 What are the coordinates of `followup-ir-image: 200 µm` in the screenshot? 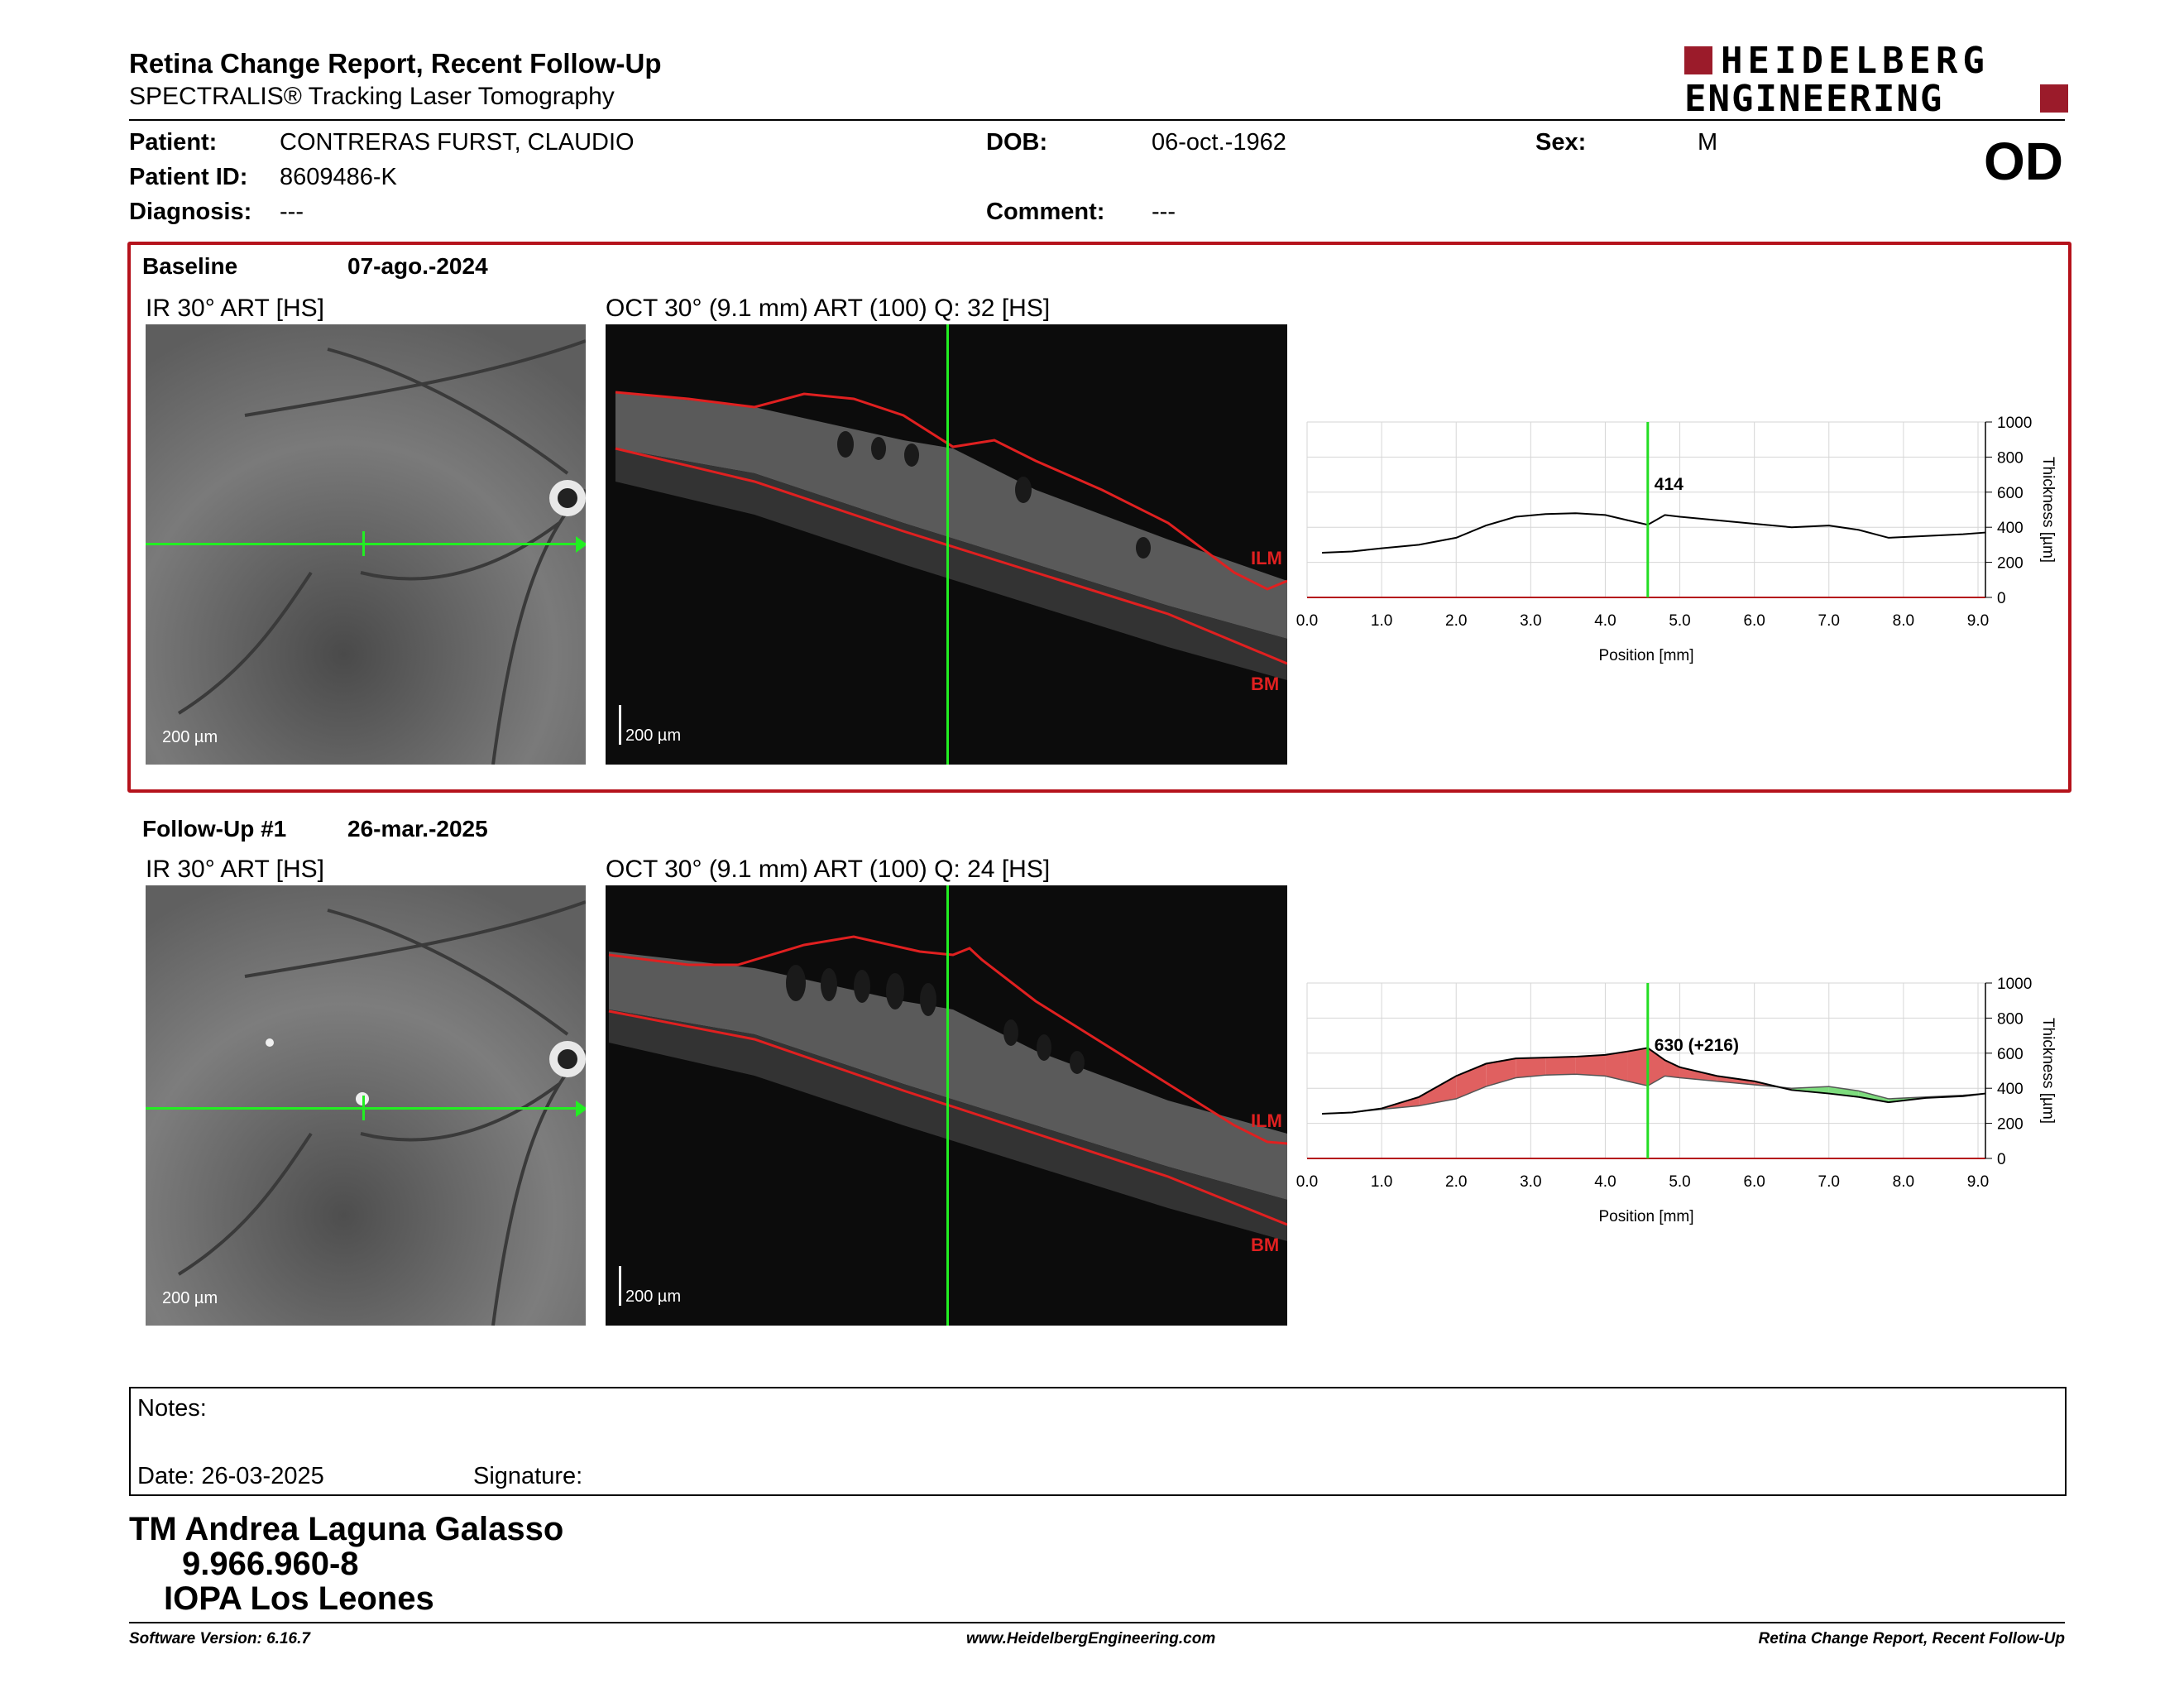 It's located at (366, 1105).